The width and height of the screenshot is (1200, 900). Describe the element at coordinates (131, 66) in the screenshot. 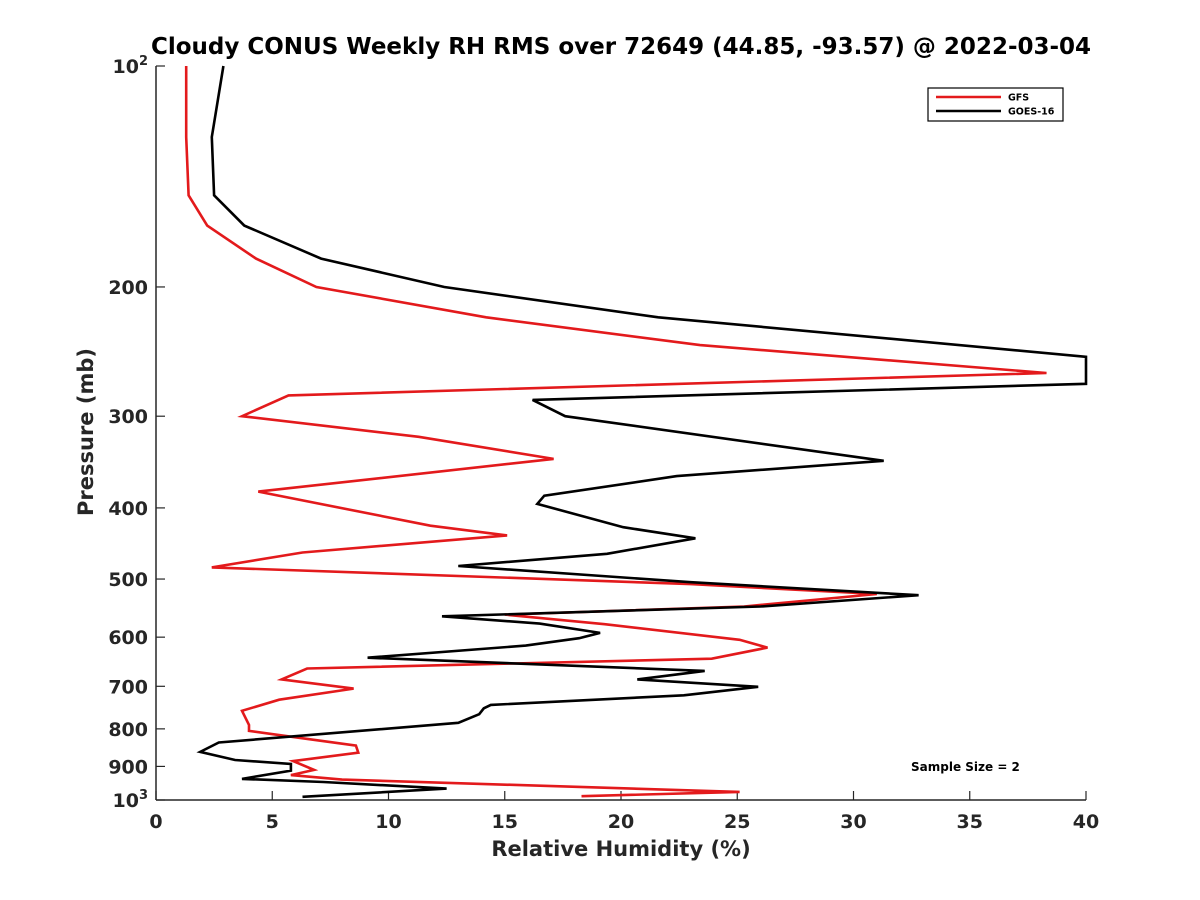

I see `y-tick-label: 10²` at that location.